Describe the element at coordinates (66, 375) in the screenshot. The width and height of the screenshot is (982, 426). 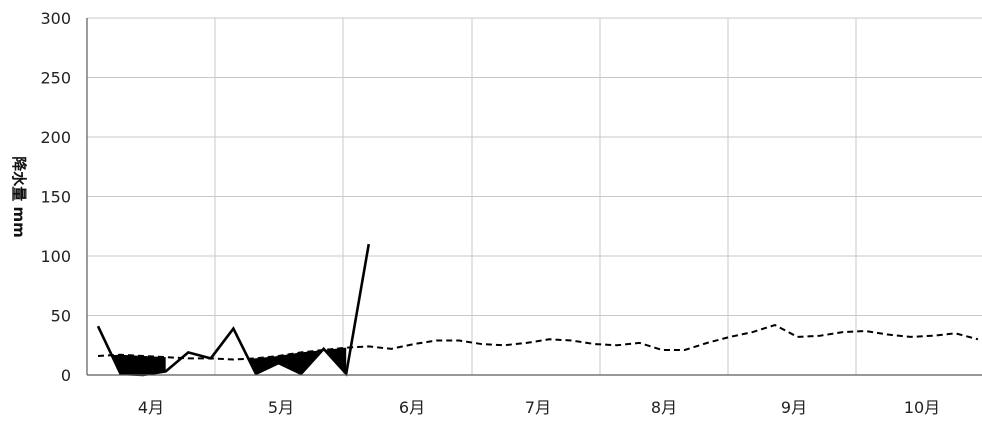
I see `y-tick-label: 0` at that location.